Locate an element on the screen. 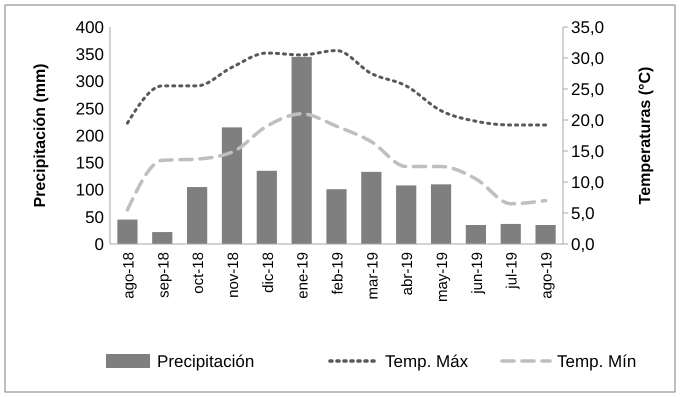 This screenshot has height=397, width=680. y2-tick-label: 0,0 is located at coordinates (583, 244).